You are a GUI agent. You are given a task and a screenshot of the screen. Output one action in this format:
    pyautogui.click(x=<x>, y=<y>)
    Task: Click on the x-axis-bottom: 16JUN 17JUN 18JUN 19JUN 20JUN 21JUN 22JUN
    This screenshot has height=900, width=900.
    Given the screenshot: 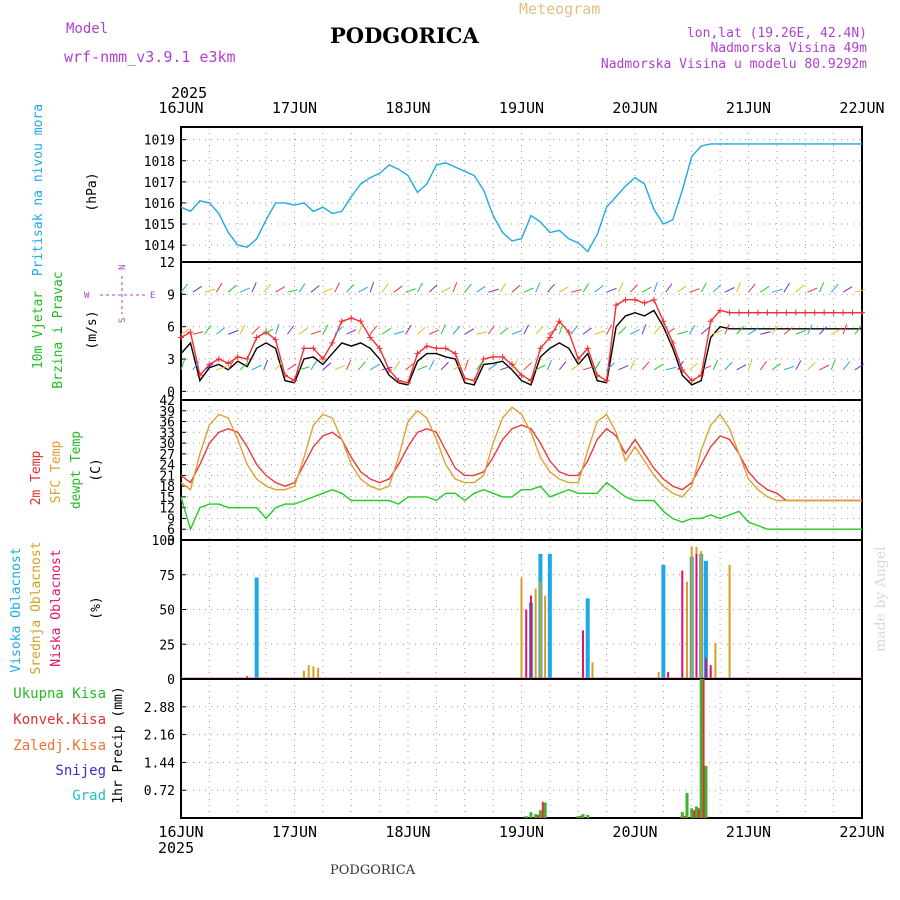 What is the action you would take?
    pyautogui.click(x=521, y=832)
    